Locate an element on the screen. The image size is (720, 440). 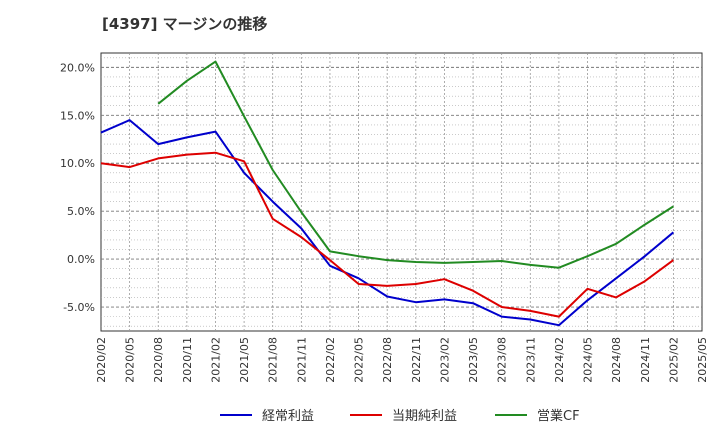
x-tick-label: 2020/02 is located at coordinates (101, 360).